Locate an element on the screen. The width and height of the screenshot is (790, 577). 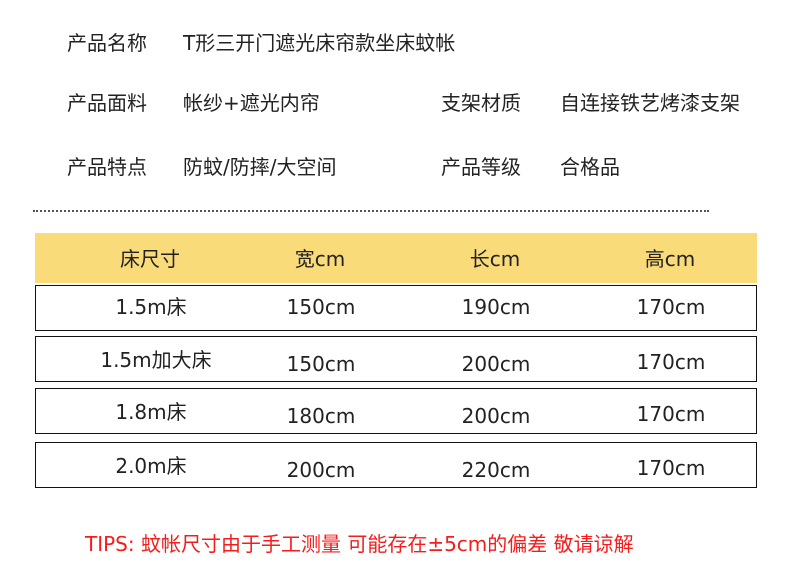
table-cell: 1.5m加大床 is located at coordinates (156, 360).